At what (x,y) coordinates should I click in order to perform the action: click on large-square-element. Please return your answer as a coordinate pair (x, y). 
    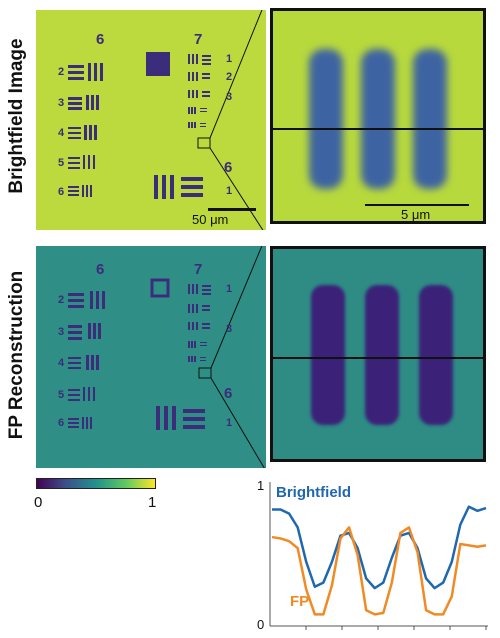
    Looking at the image, I should click on (158, 64).